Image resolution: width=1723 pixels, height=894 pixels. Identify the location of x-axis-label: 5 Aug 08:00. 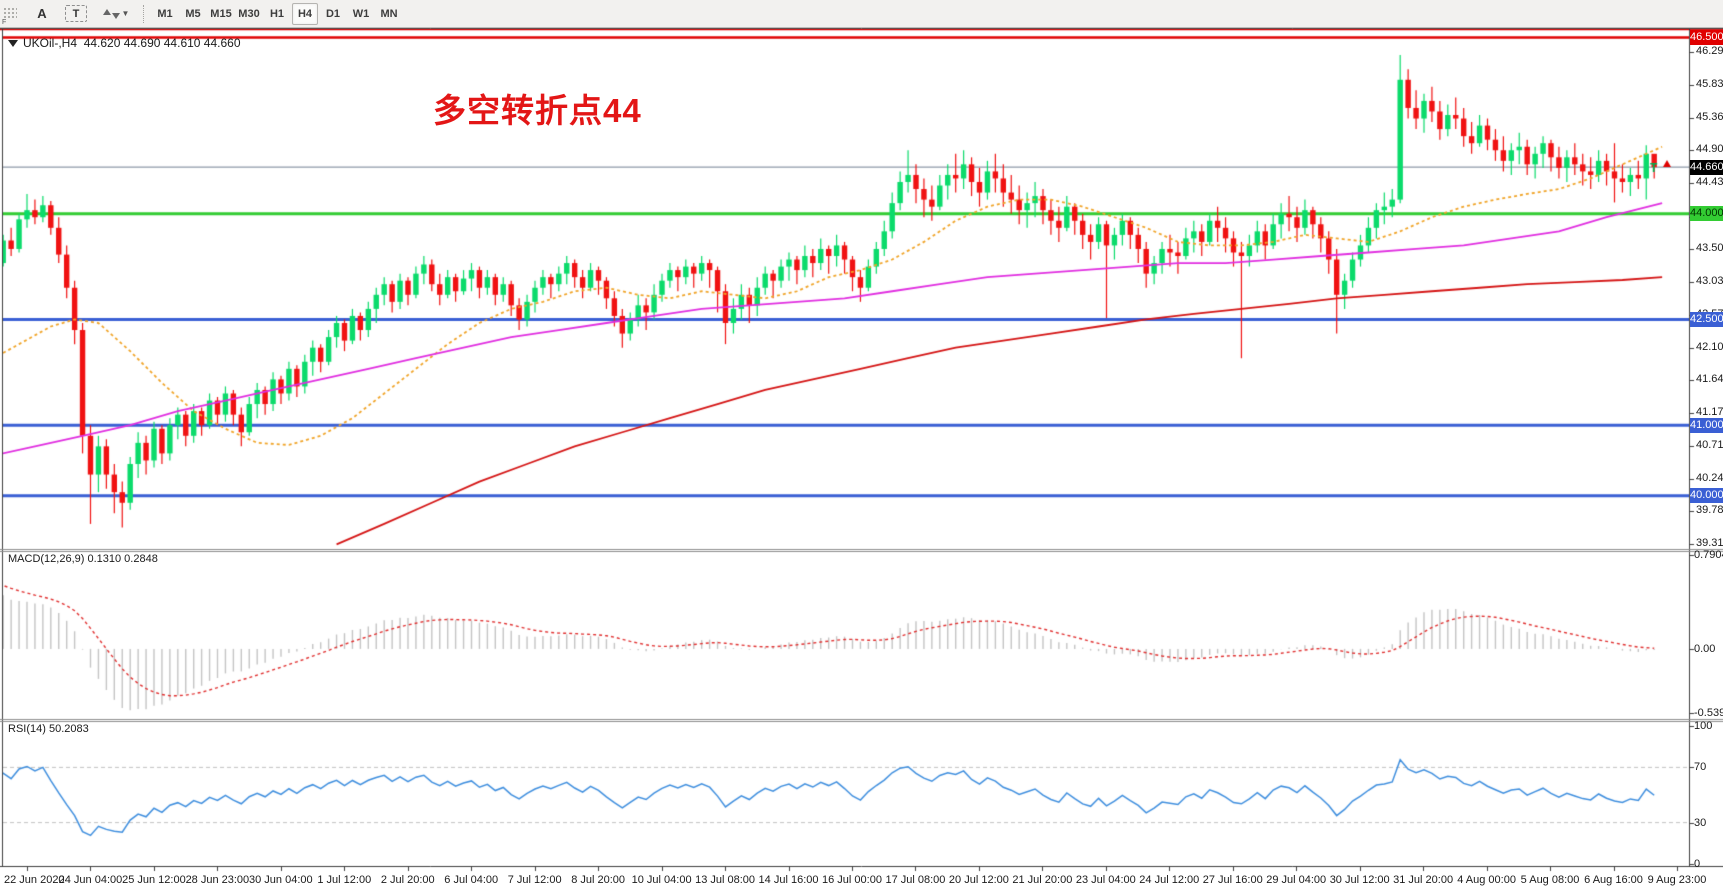
(1550, 880).